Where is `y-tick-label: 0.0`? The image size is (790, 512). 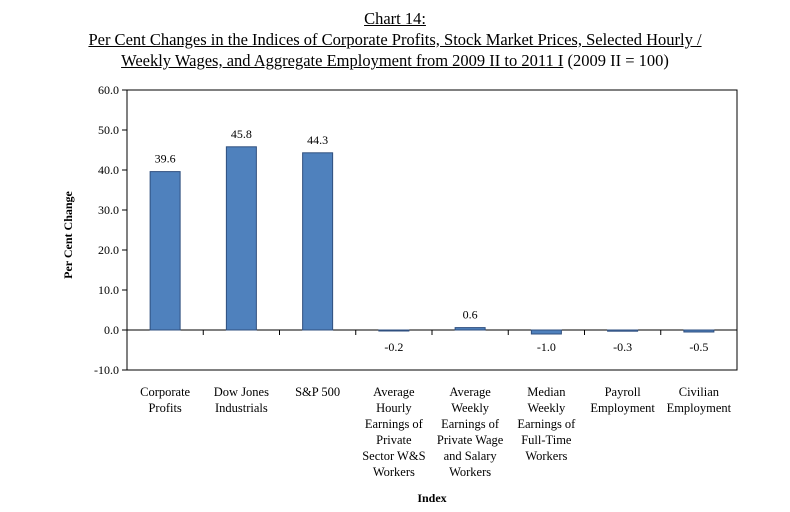
y-tick-label: 0.0 is located at coordinates (111, 330).